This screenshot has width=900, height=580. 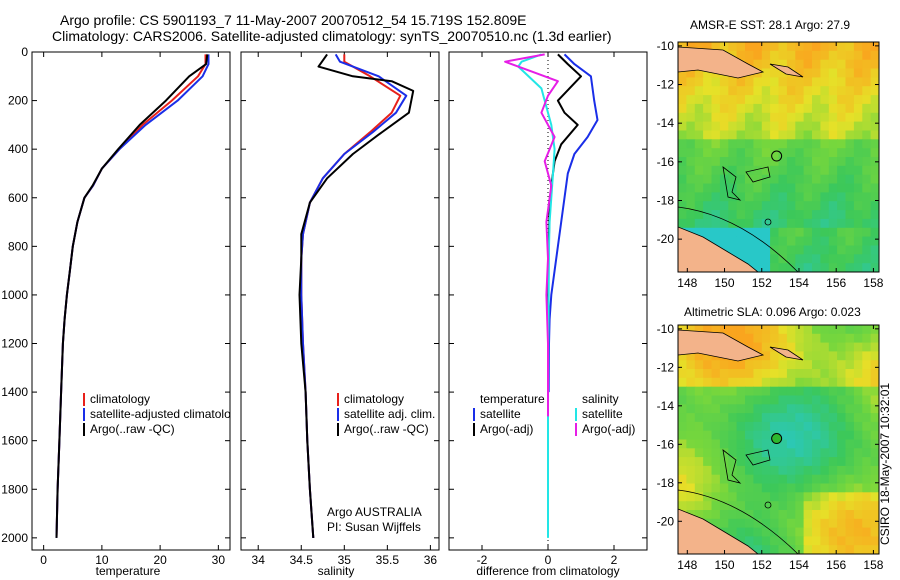 I want to click on annotation-argo-australia: Argo AUSTRALIA, so click(x=374, y=512).